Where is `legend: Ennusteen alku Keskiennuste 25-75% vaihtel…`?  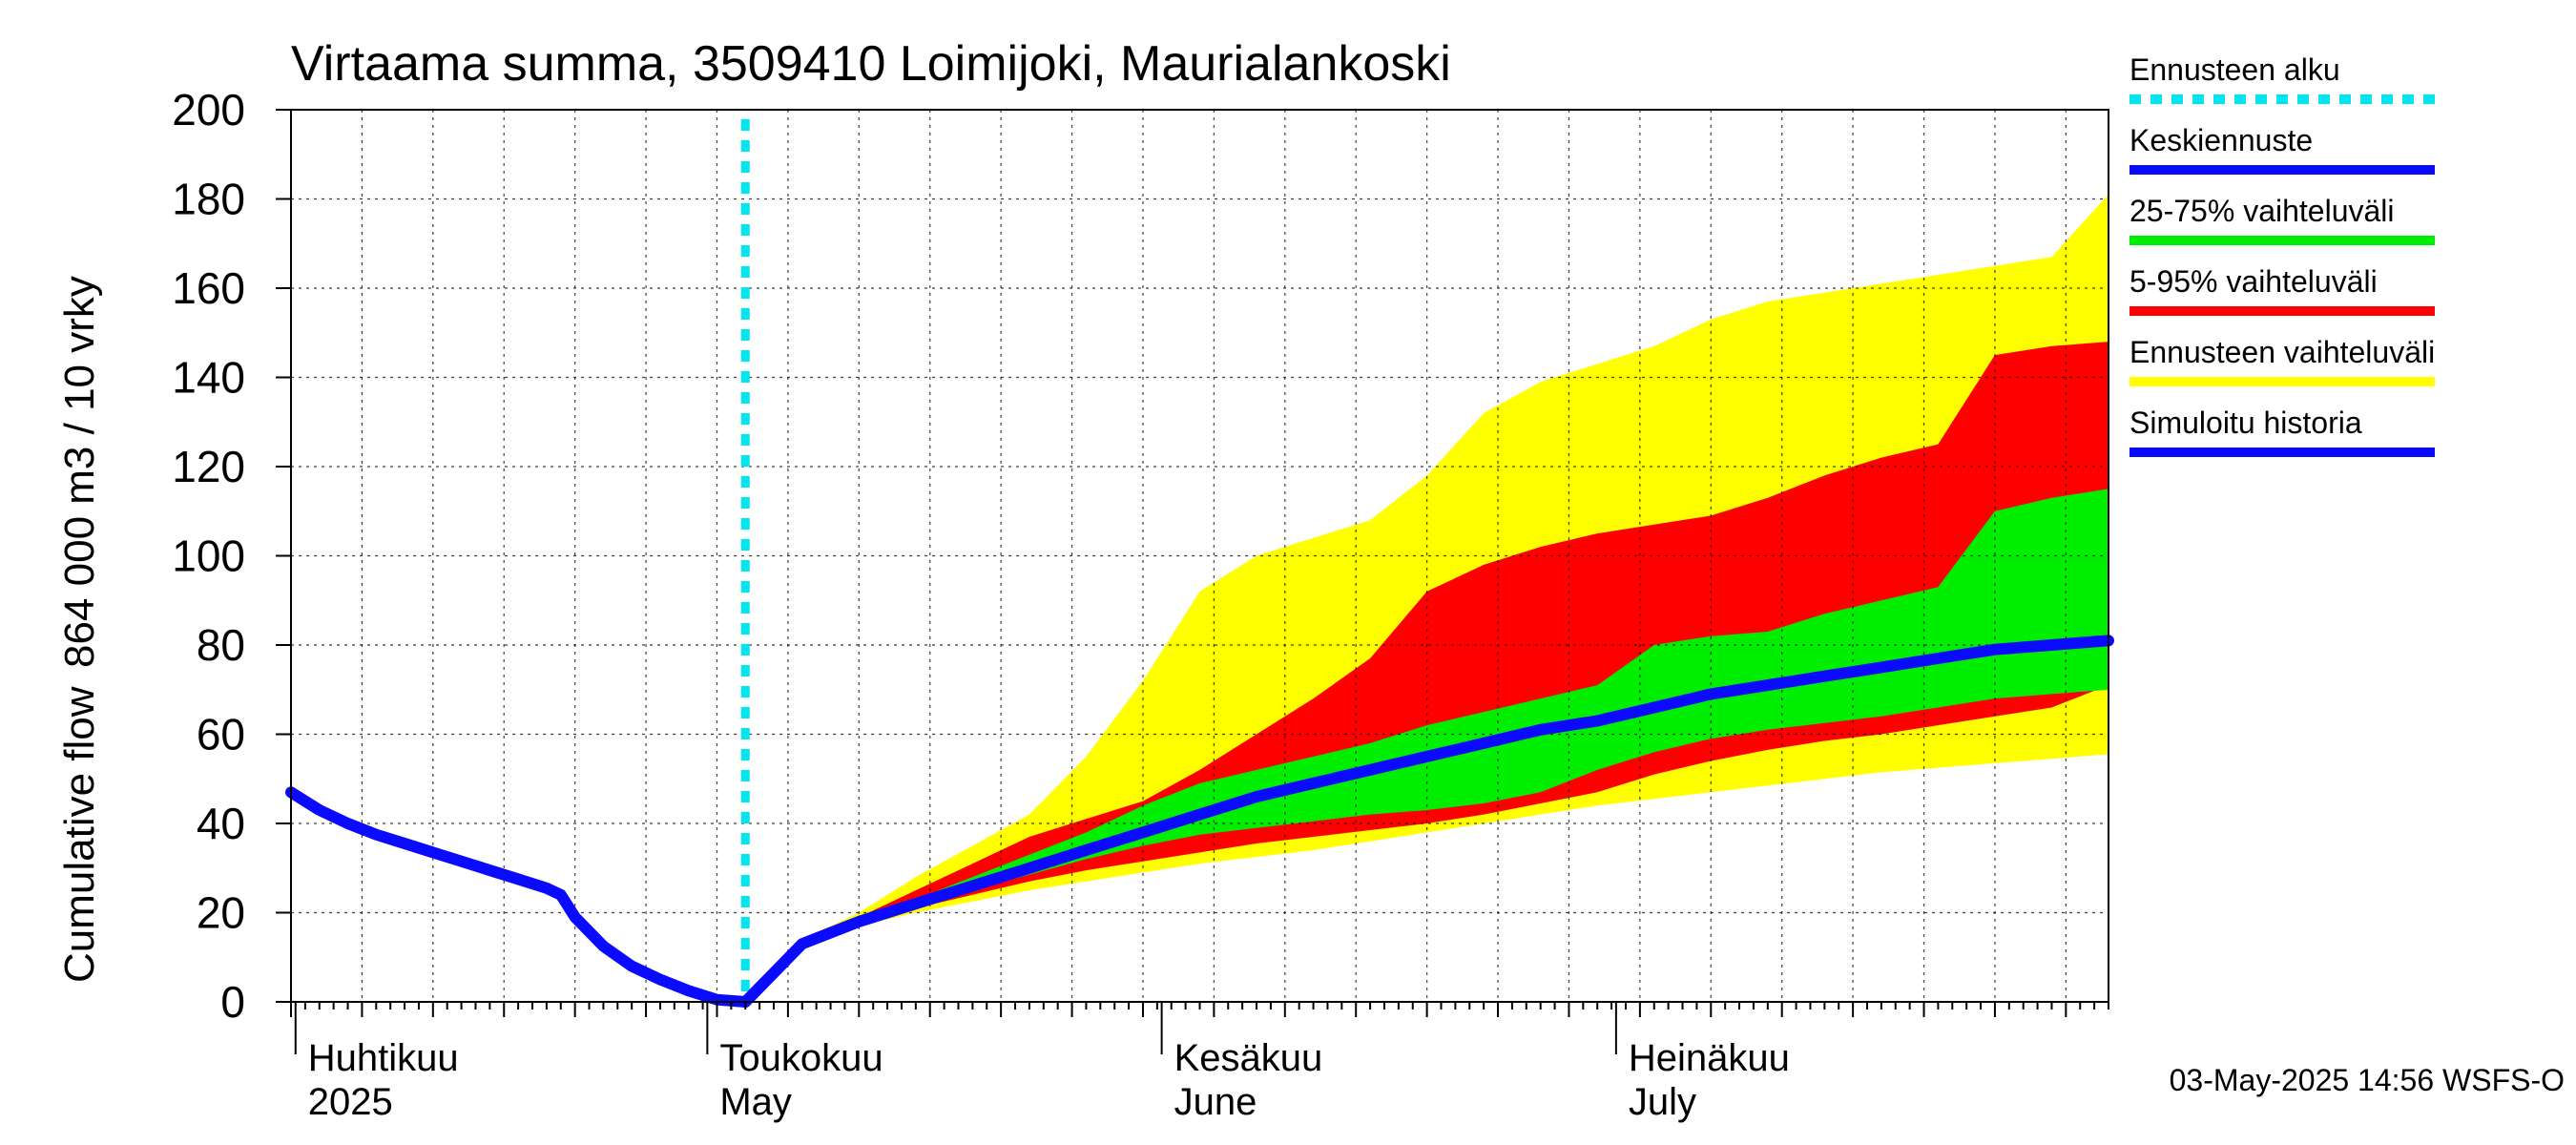 legend: Ennusteen alku Keskiennuste 25-75% vaihtel… is located at coordinates (2282, 255).